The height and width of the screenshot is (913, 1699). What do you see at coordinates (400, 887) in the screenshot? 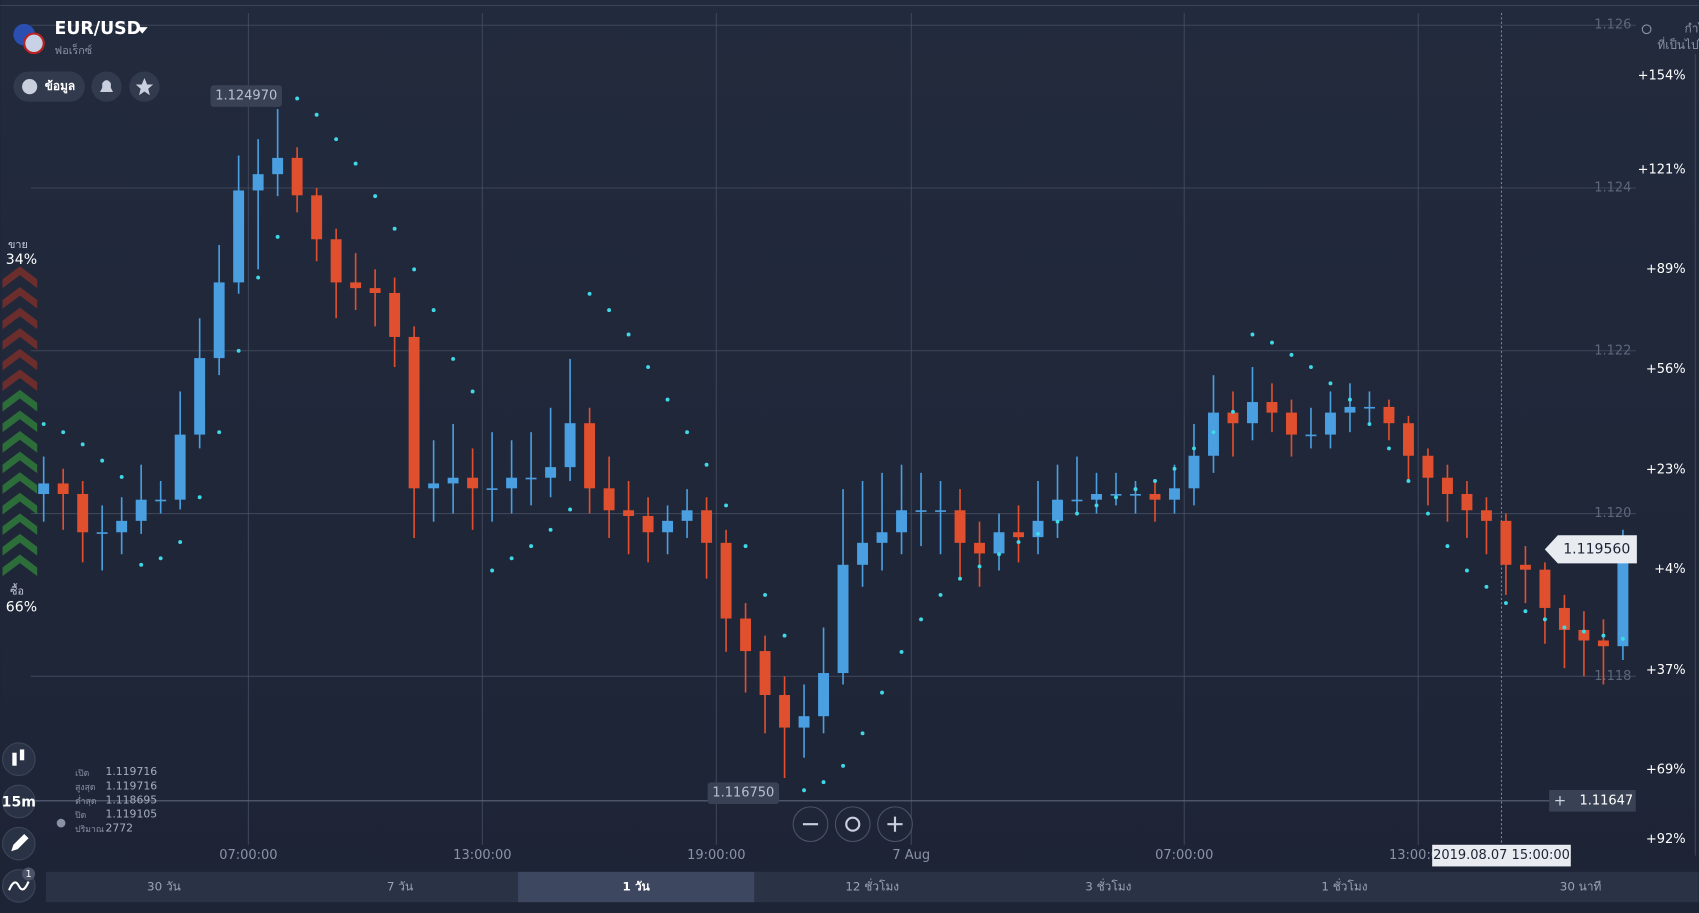
I see `period-button: 7 วัน` at bounding box center [400, 887].